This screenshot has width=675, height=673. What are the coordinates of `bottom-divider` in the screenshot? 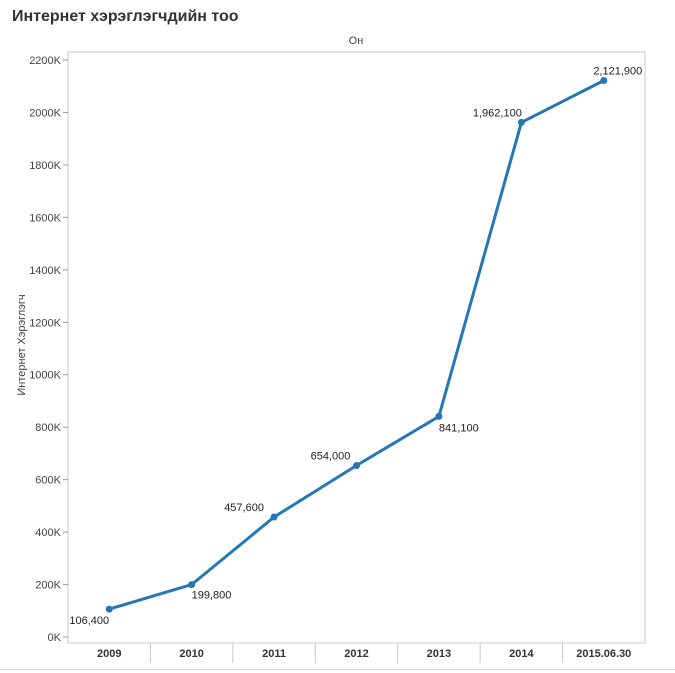 It's located at (337, 669).